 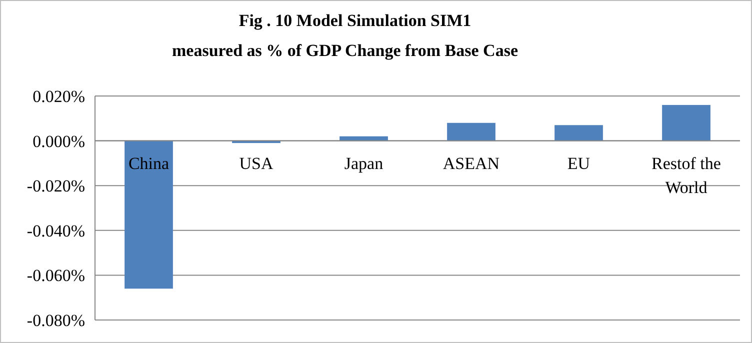 I want to click on x-tick-label: USA, so click(x=256, y=163).